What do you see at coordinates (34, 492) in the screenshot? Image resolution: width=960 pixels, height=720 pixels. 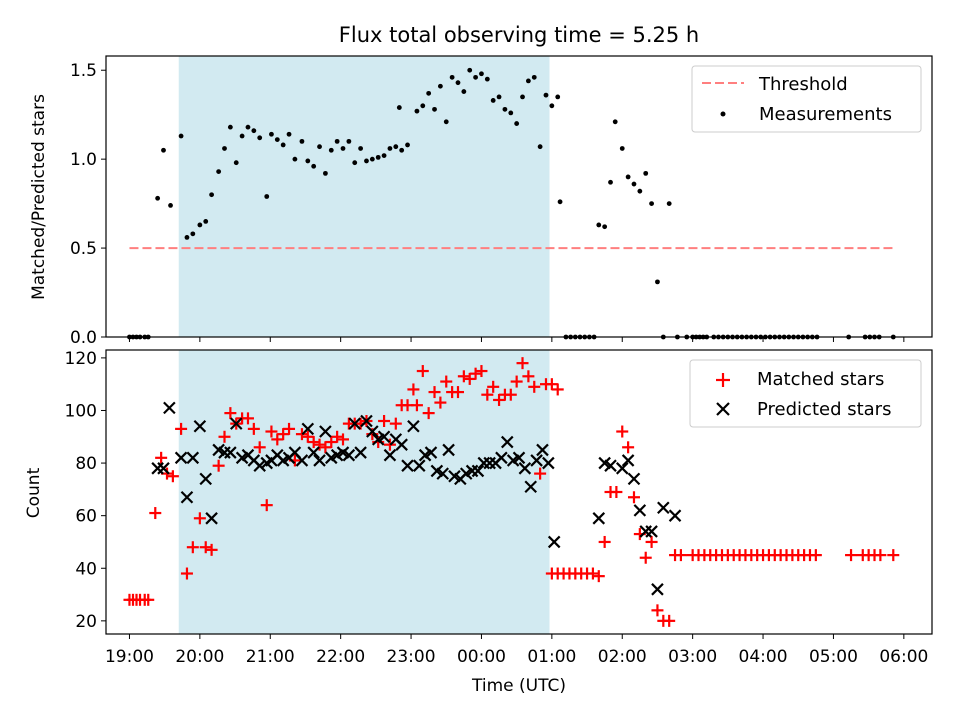 I see `bottom-y-axis-label: Count` at bounding box center [34, 492].